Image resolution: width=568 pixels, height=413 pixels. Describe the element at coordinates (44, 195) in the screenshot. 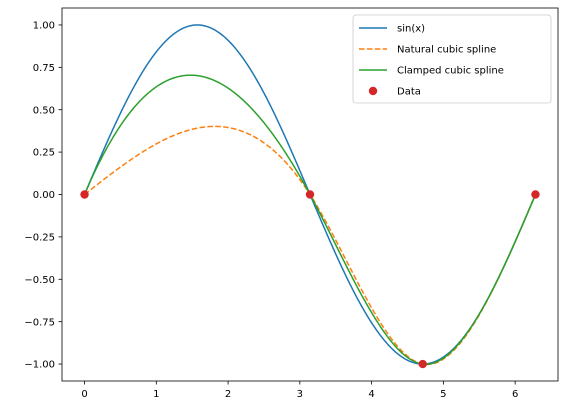

I see `y-tick-label: 0.00` at that location.